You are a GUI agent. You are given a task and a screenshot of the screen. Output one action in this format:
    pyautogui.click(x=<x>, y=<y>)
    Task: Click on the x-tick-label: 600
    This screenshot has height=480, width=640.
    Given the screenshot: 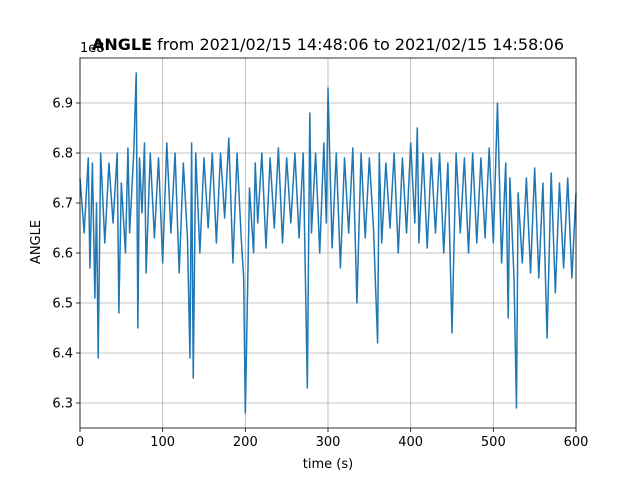 What is the action you would take?
    pyautogui.click(x=576, y=442)
    